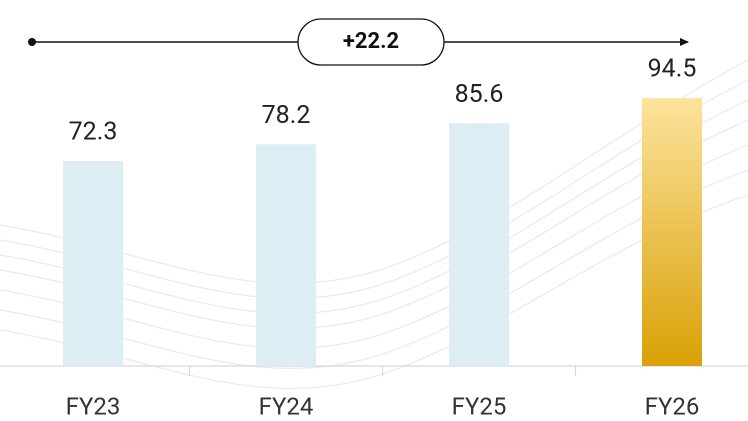 The image size is (748, 421). What do you see at coordinates (286, 406) in the screenshot?
I see `x-tick-label: FY24` at bounding box center [286, 406].